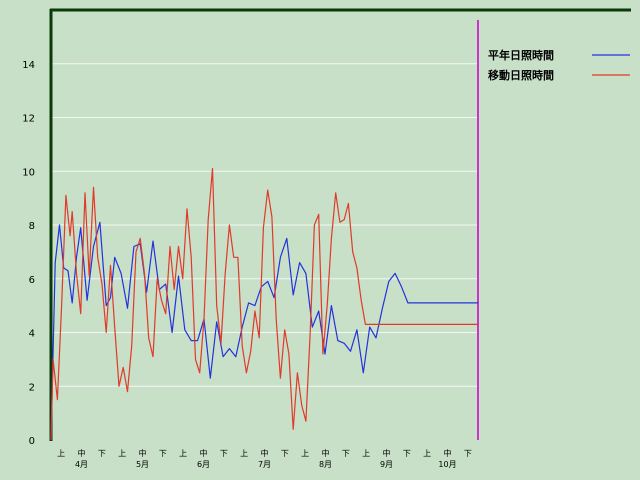 The width and height of the screenshot is (640, 480). I want to click on x-dekad-label-1-1: 中, so click(143, 453).